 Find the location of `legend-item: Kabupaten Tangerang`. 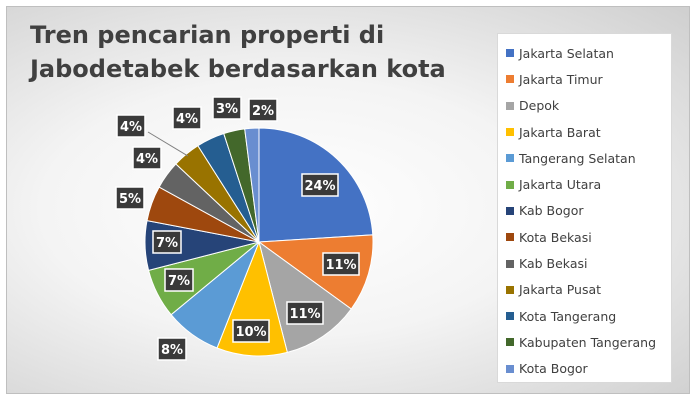

legend-item: Kabupaten Tangerang is located at coordinates (588, 342).